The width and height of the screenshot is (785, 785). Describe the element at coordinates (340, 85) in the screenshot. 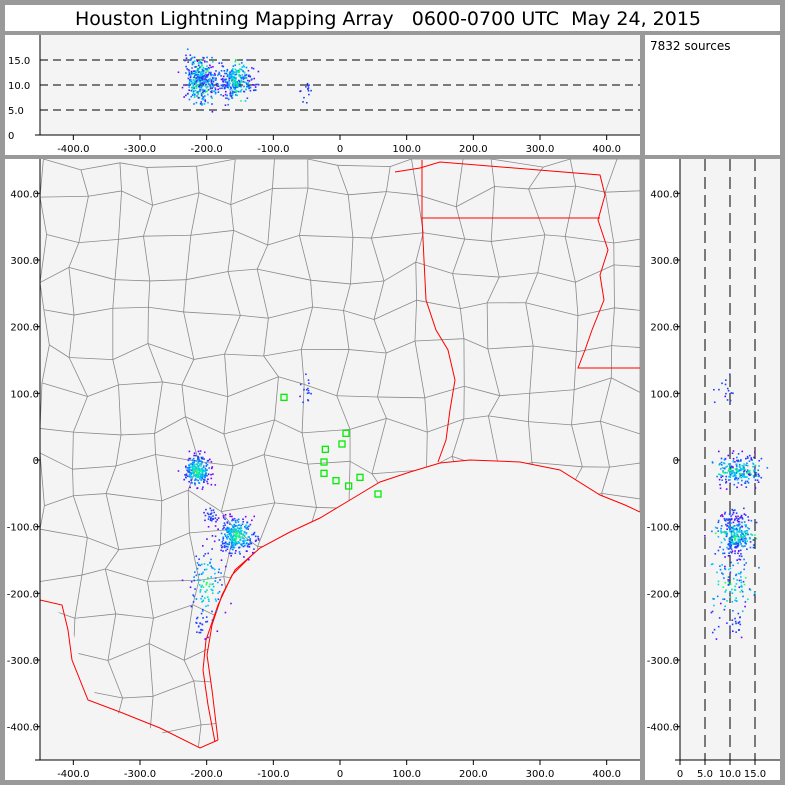

I see `top-dashed-lines` at that location.